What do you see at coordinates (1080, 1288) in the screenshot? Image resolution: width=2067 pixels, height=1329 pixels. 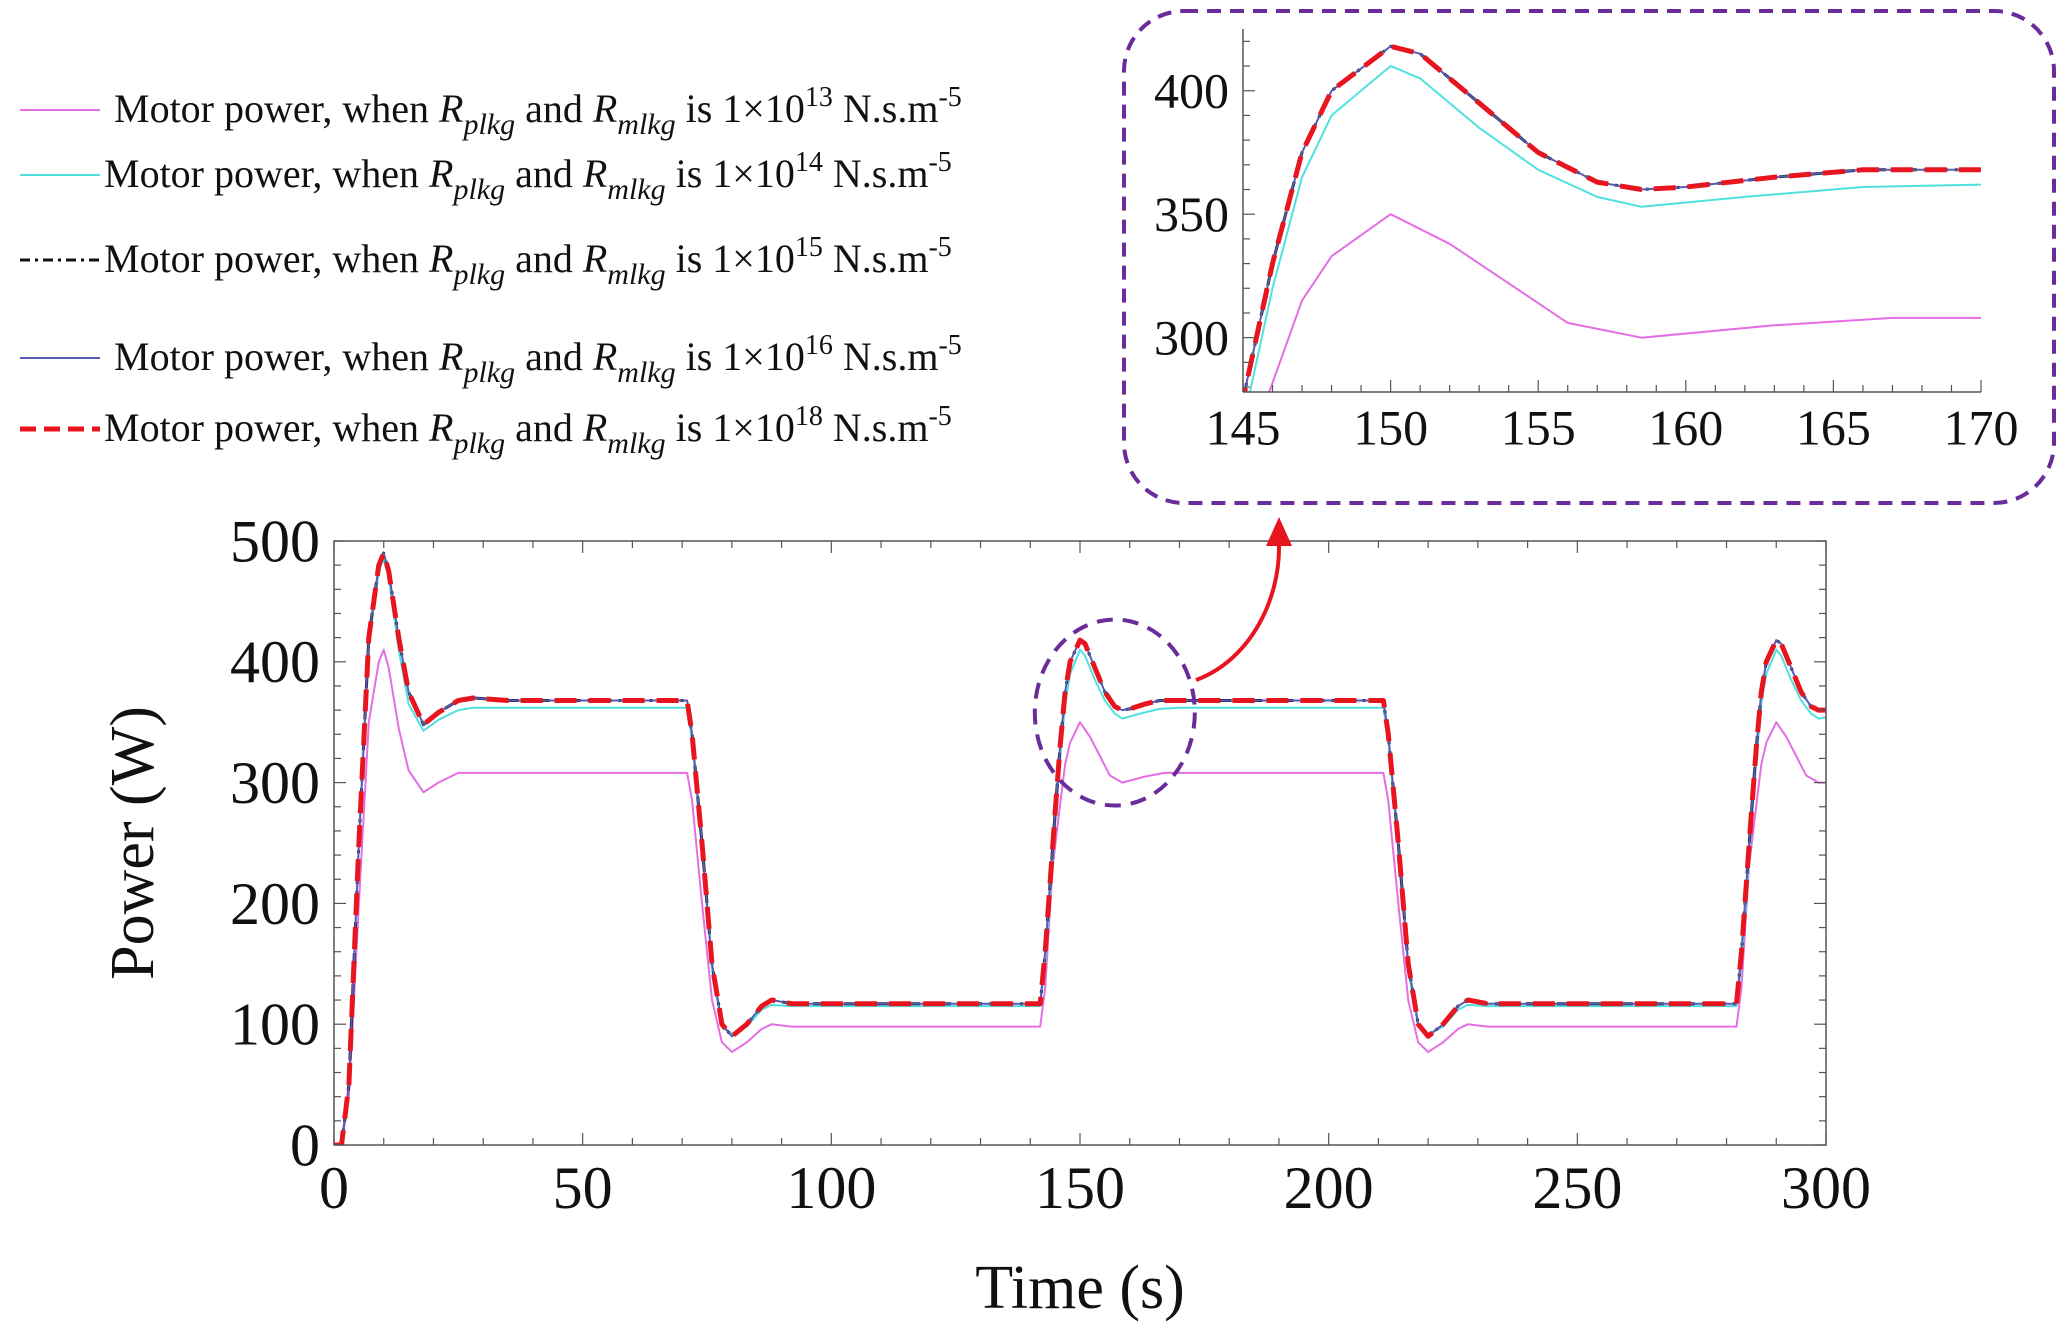 I see `x-axis-label: Time (s)` at bounding box center [1080, 1288].